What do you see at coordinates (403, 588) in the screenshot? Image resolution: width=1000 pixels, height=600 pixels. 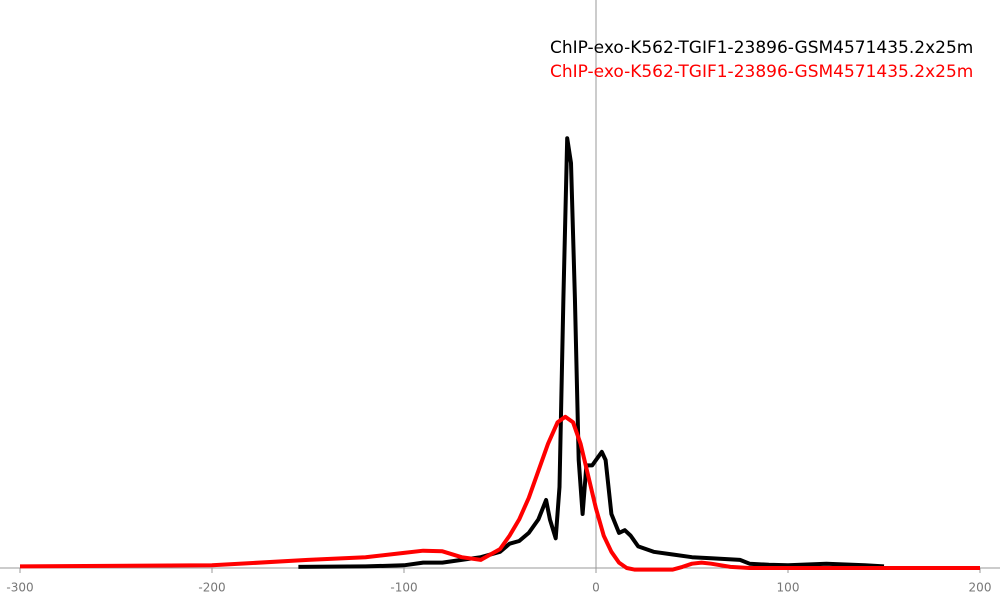 I see `x-tick-label: -100` at bounding box center [403, 588].